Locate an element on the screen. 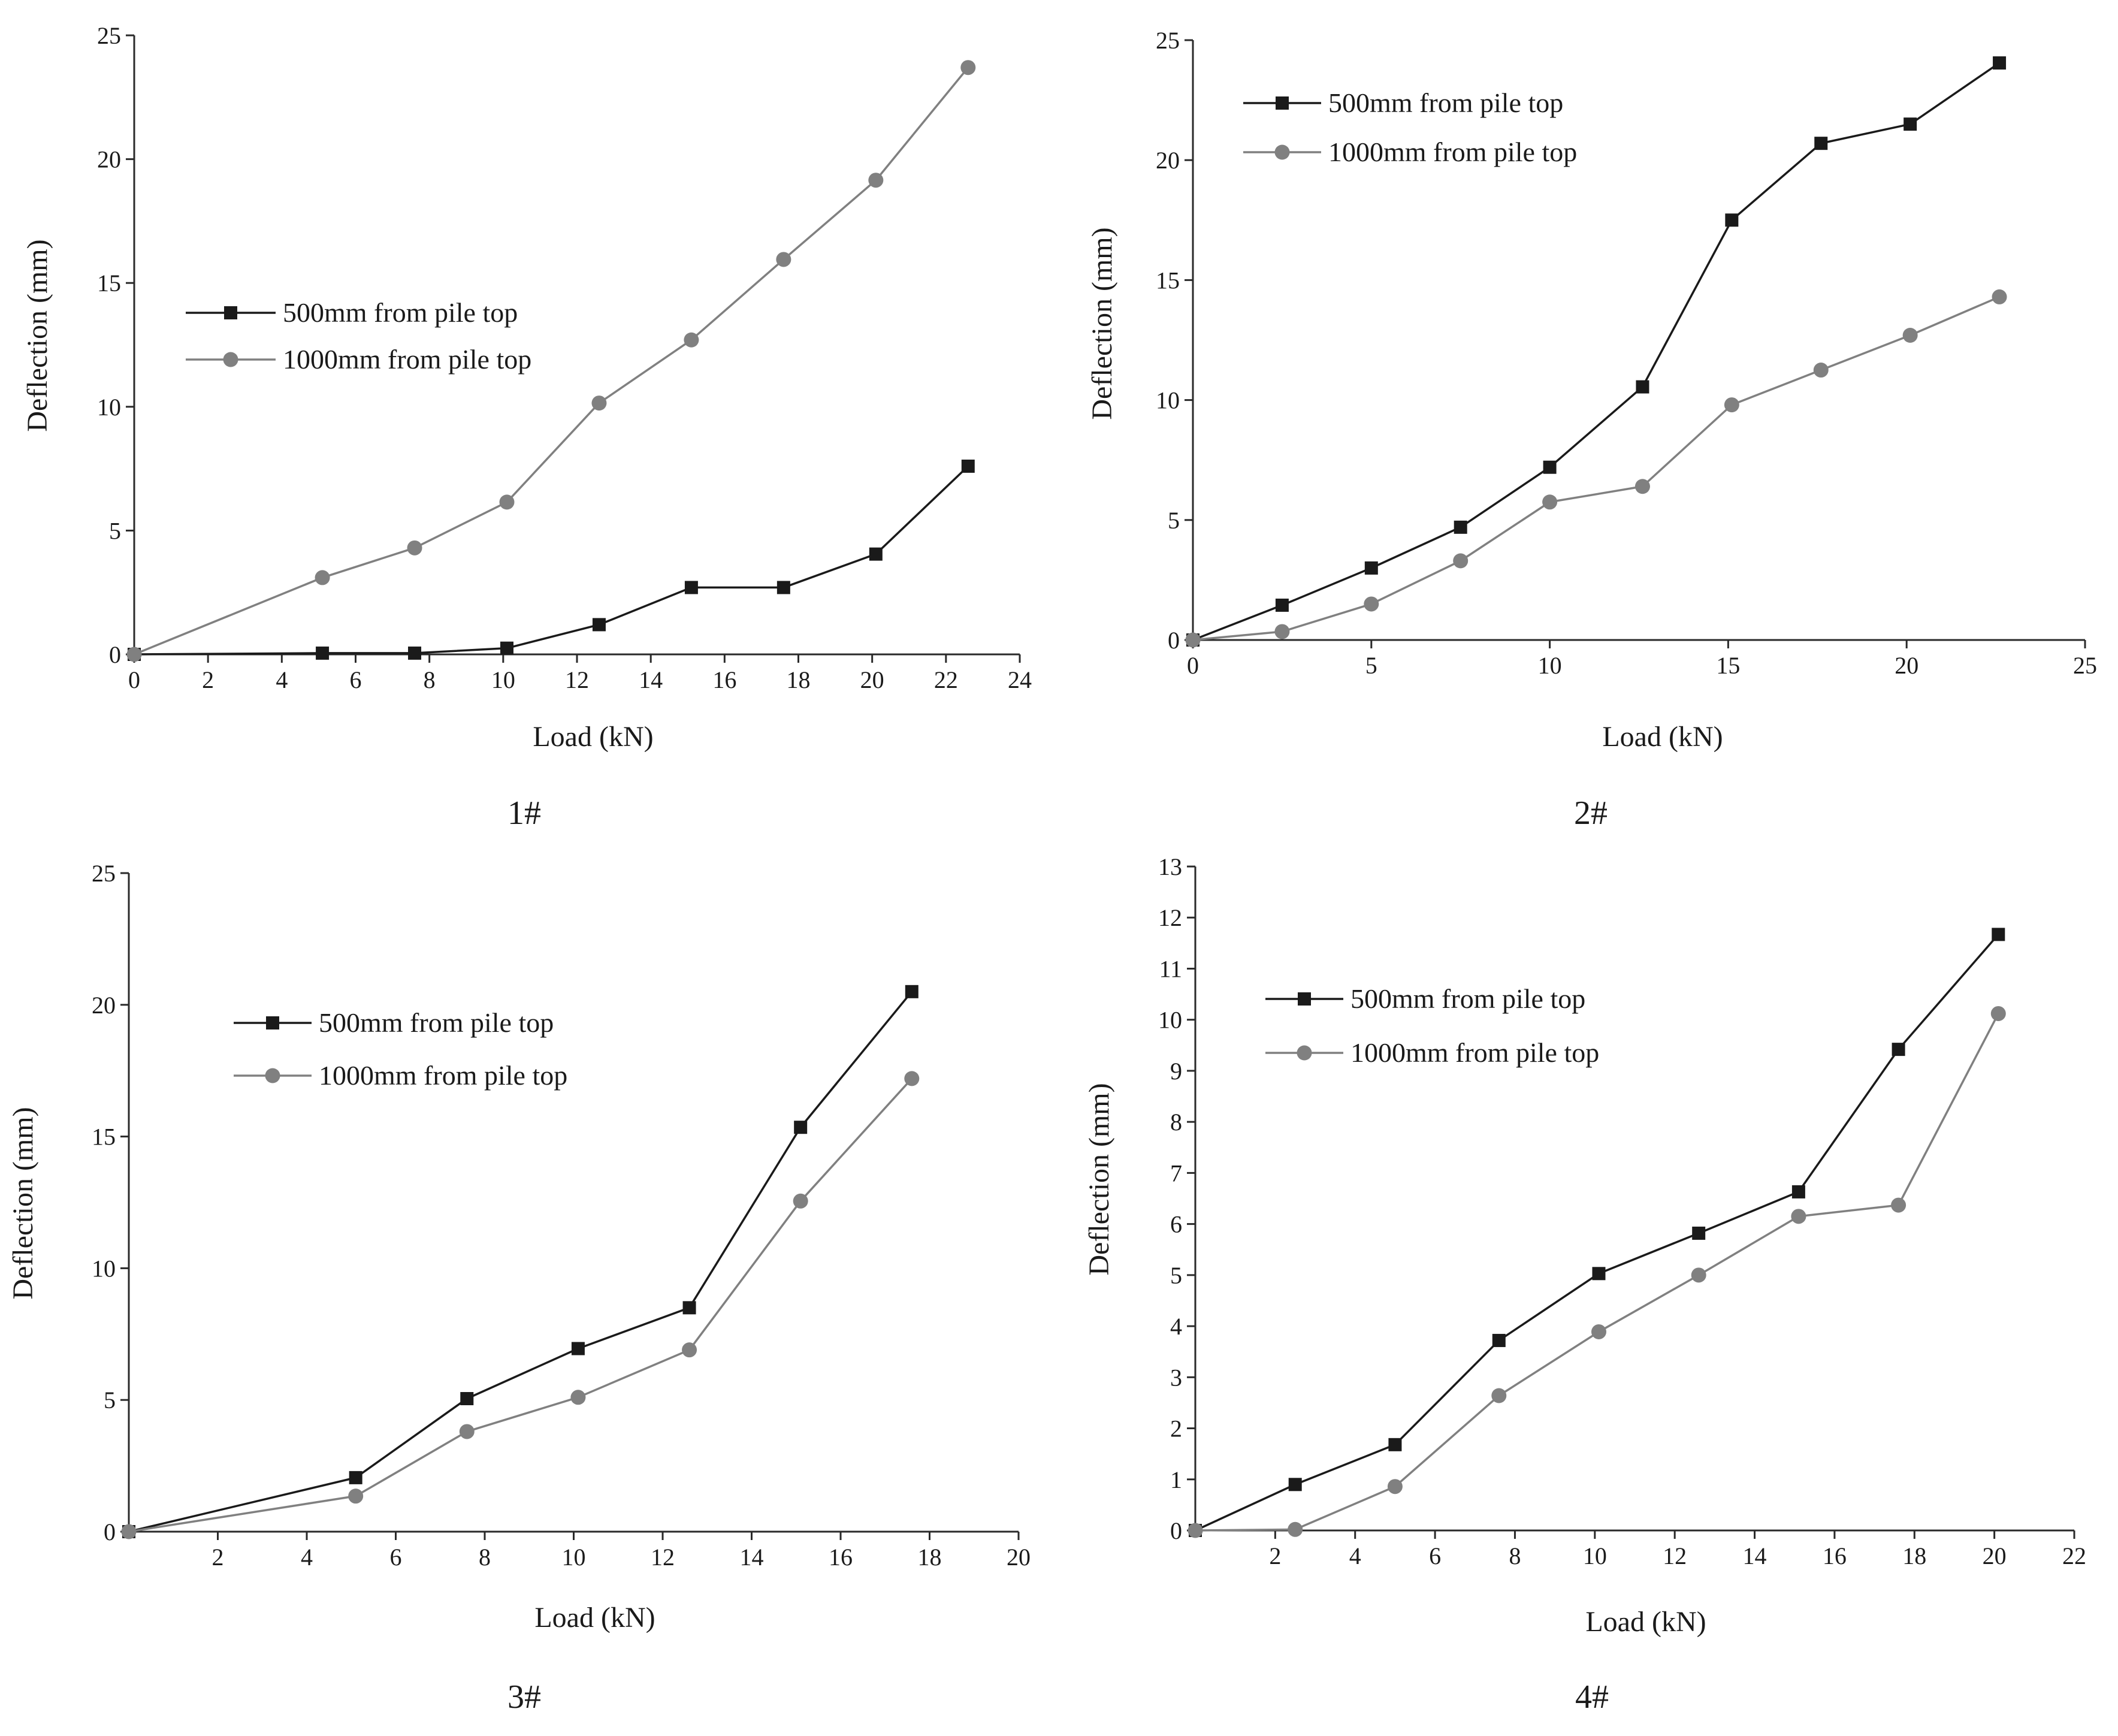 This screenshot has height=1736, width=2118. x-tick-label: 0 is located at coordinates (134, 680).